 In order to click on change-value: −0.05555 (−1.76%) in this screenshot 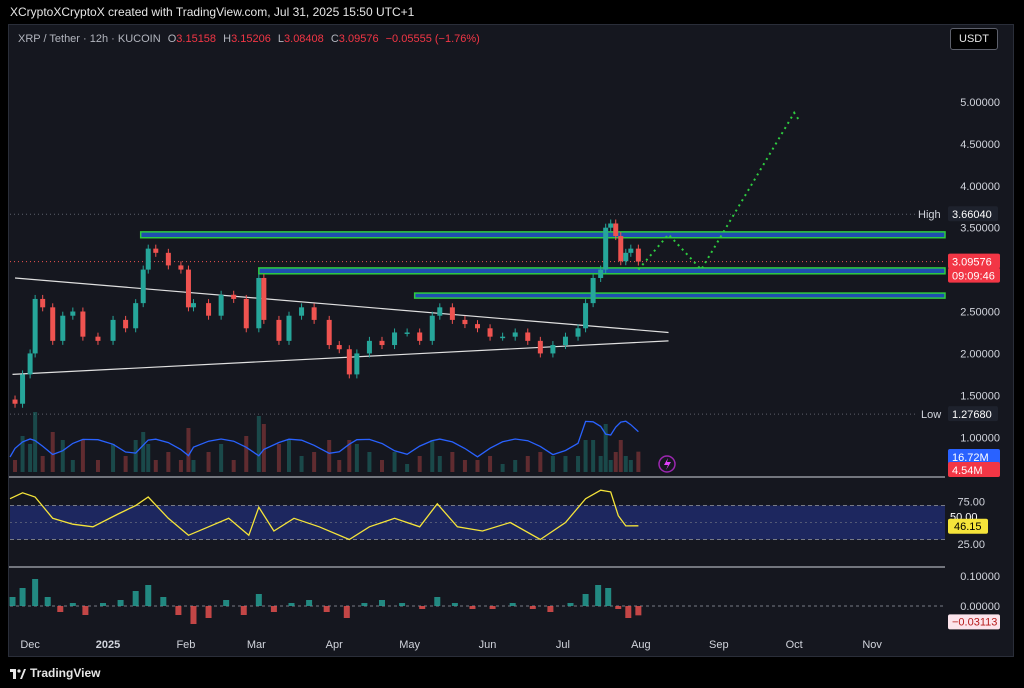, I will do `click(432, 39)`.